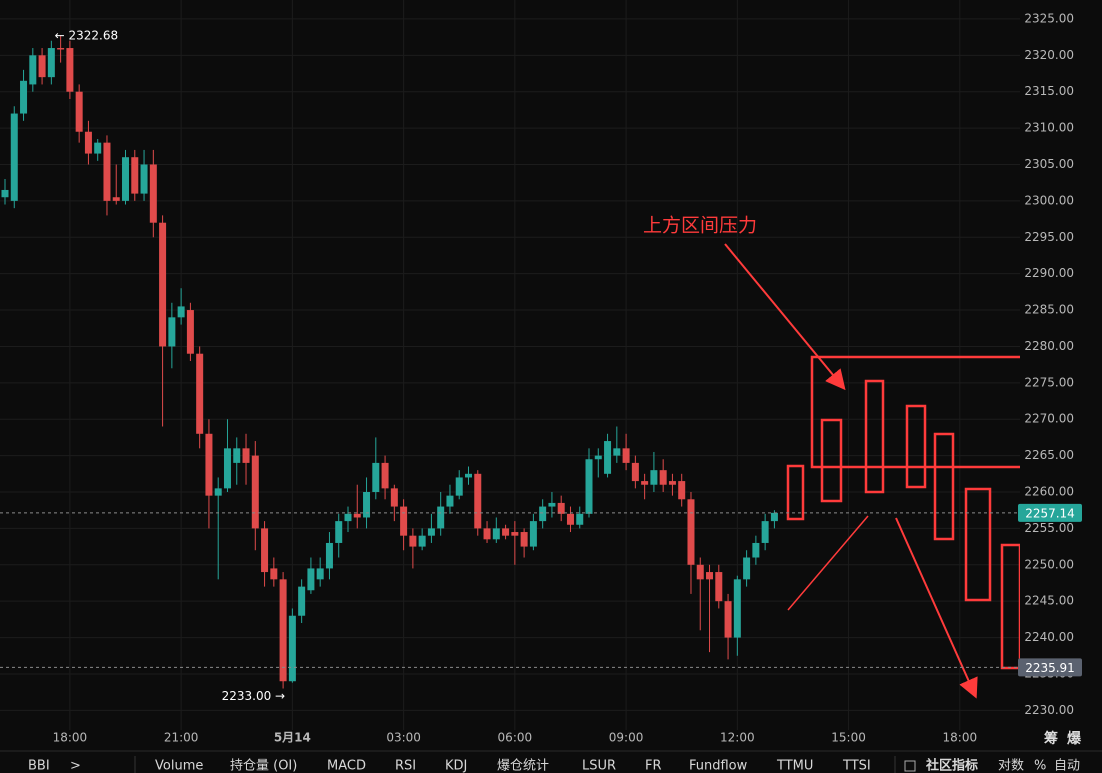 This screenshot has height=773, width=1102. What do you see at coordinates (403, 738) in the screenshot?
I see `x-tick-label: 03:00` at bounding box center [403, 738].